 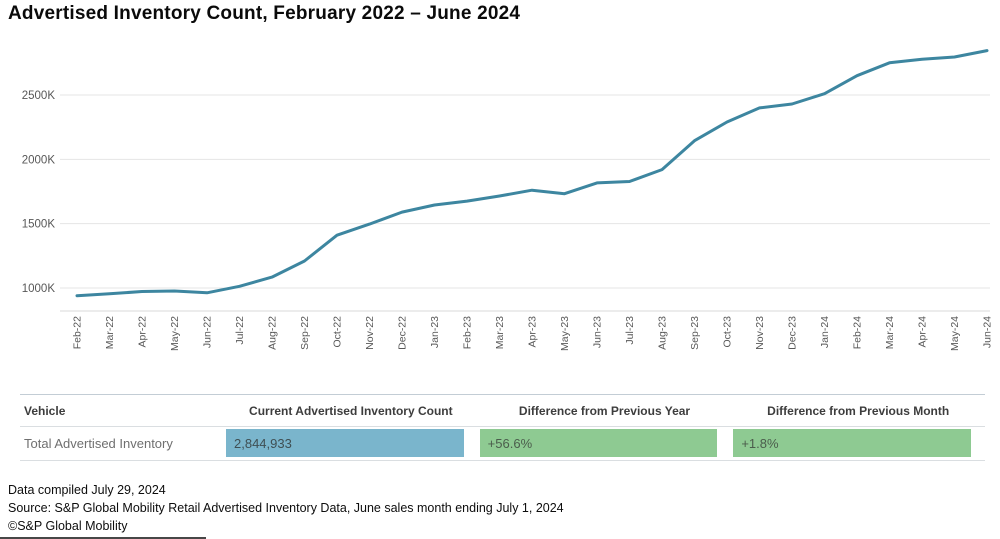 I want to click on current-count-value-bar: 2,844,933, so click(x=345, y=443).